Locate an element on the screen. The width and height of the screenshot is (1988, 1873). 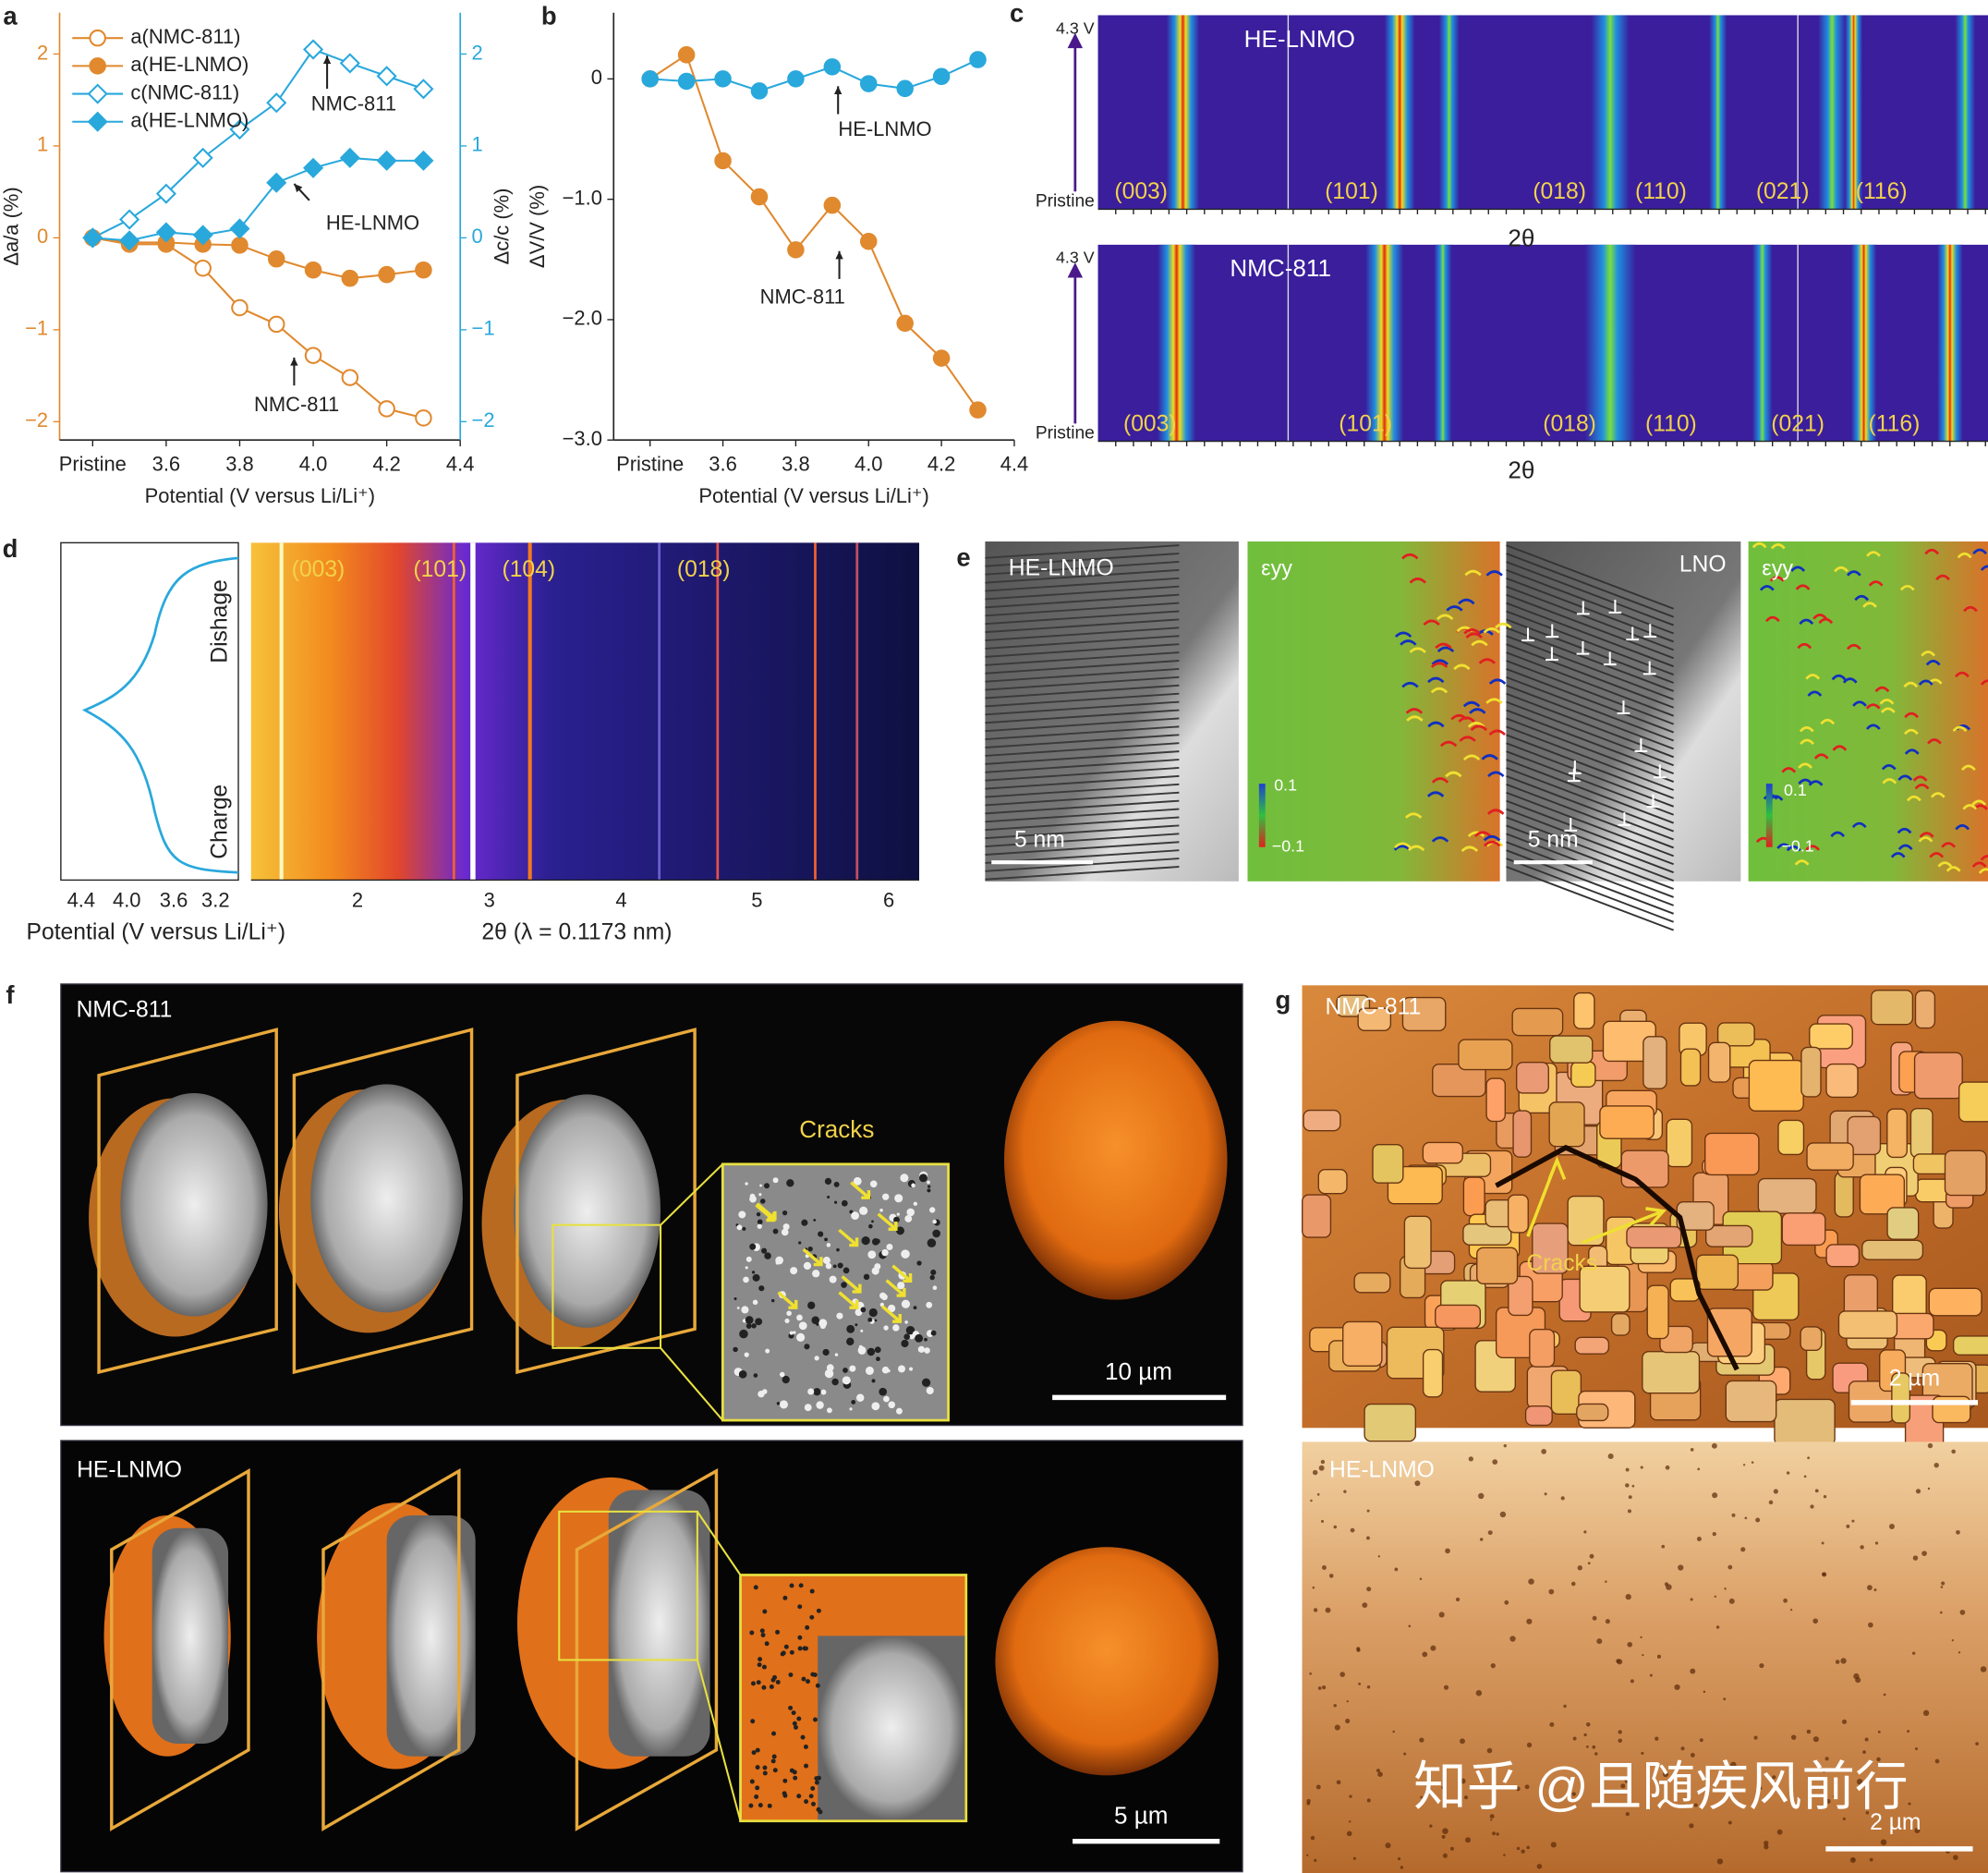
voltage-label: 4.3 V is located at coordinates (1075, 28).